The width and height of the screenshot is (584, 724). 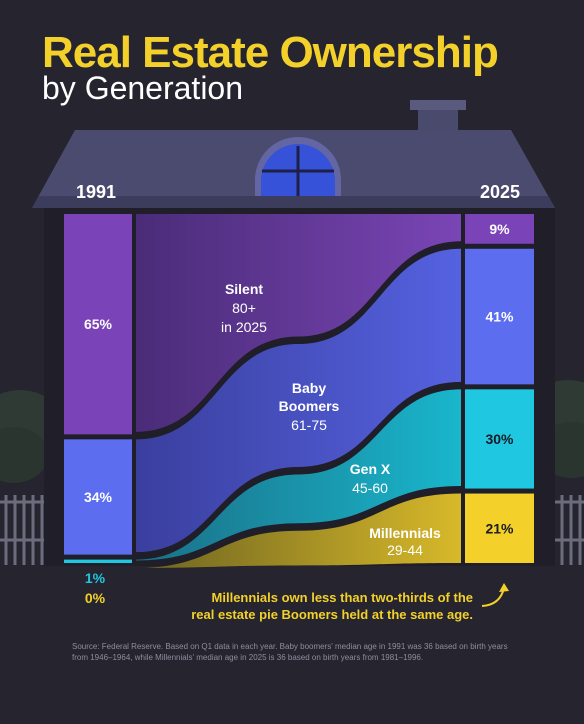 What do you see at coordinates (405, 550) in the screenshot?
I see `series-sub-millennials: 29-44` at bounding box center [405, 550].